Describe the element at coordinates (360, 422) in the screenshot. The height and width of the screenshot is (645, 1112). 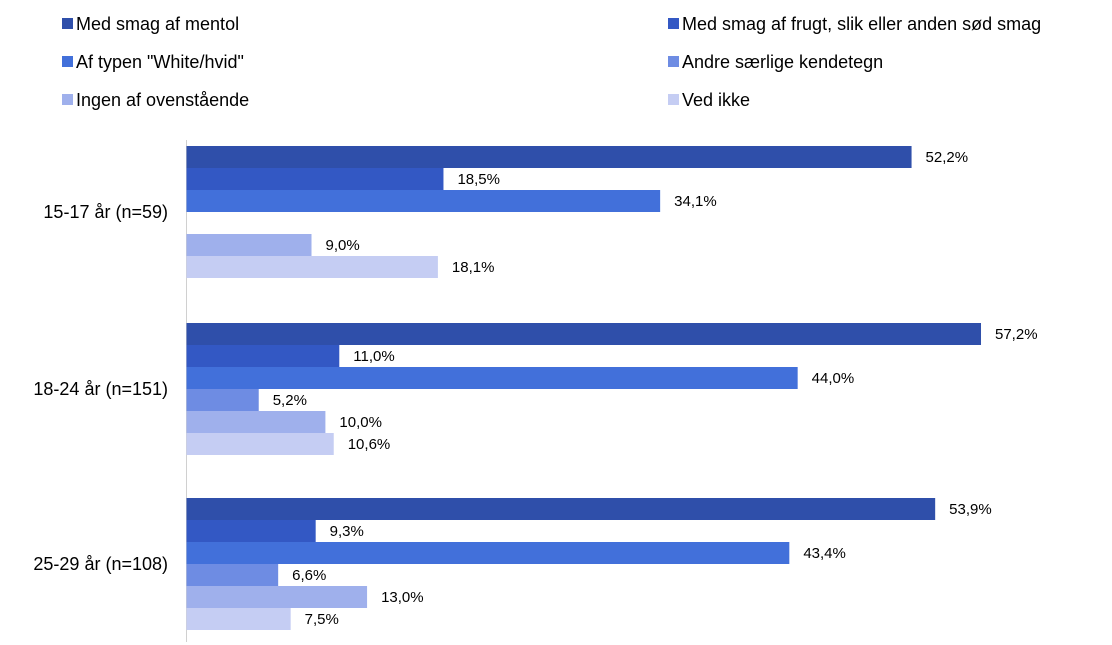
I see `data-label: 10,0%` at that location.